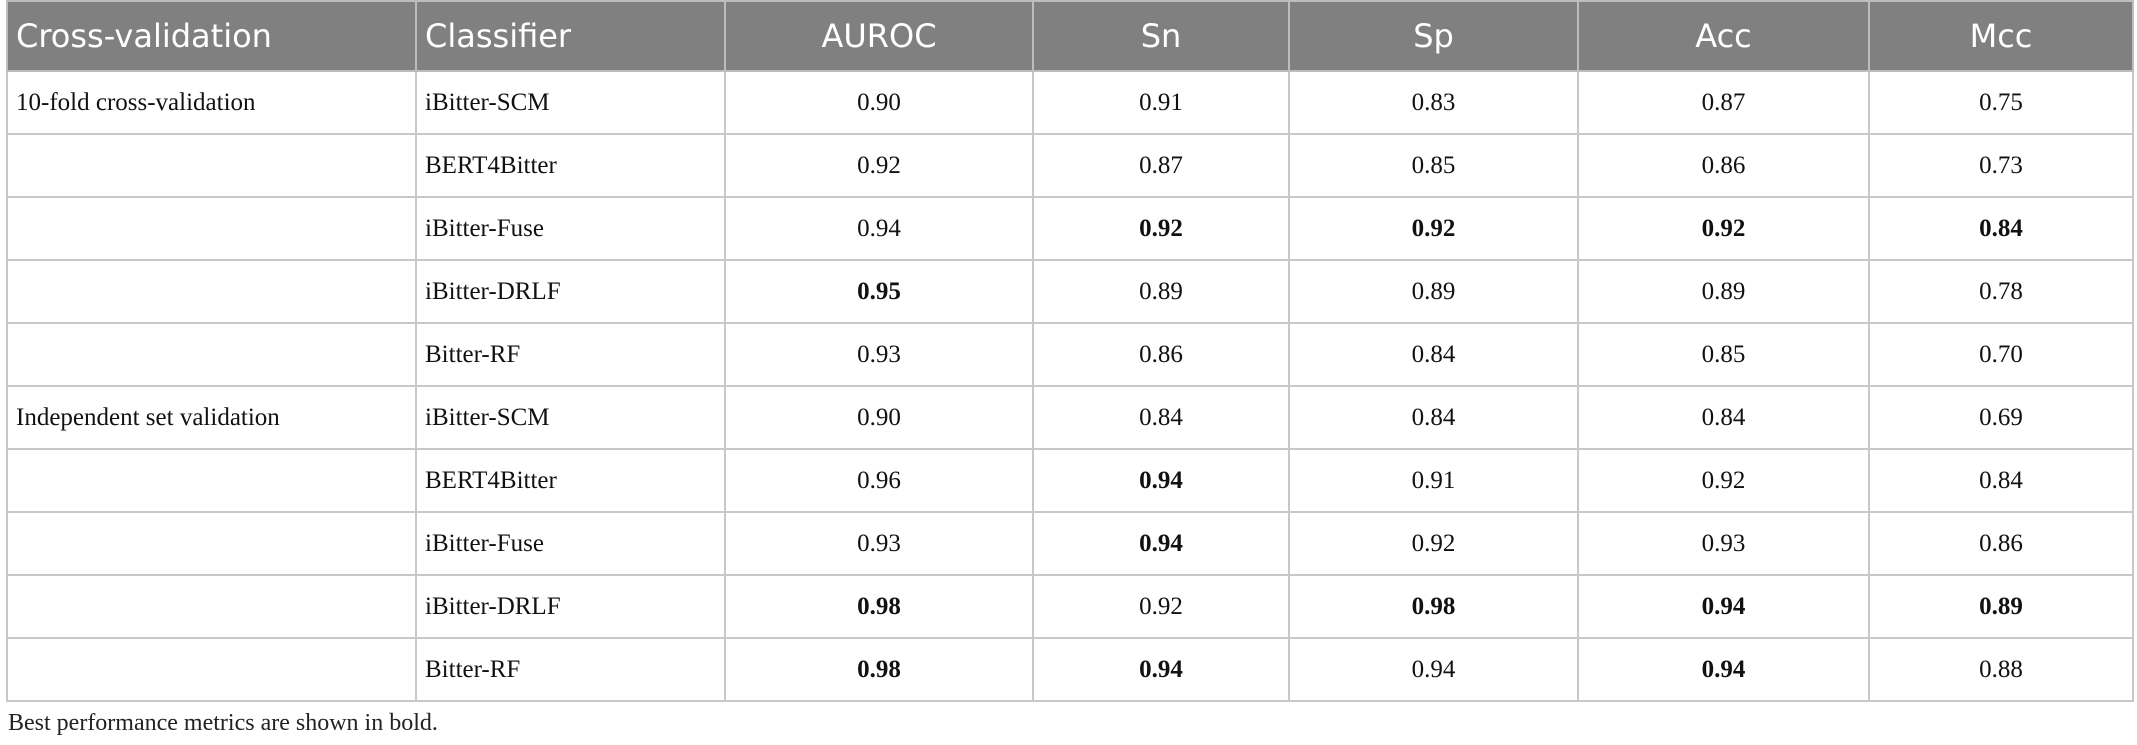 This screenshot has width=2137, height=745. I want to click on header-cell: AUROC, so click(879, 36).